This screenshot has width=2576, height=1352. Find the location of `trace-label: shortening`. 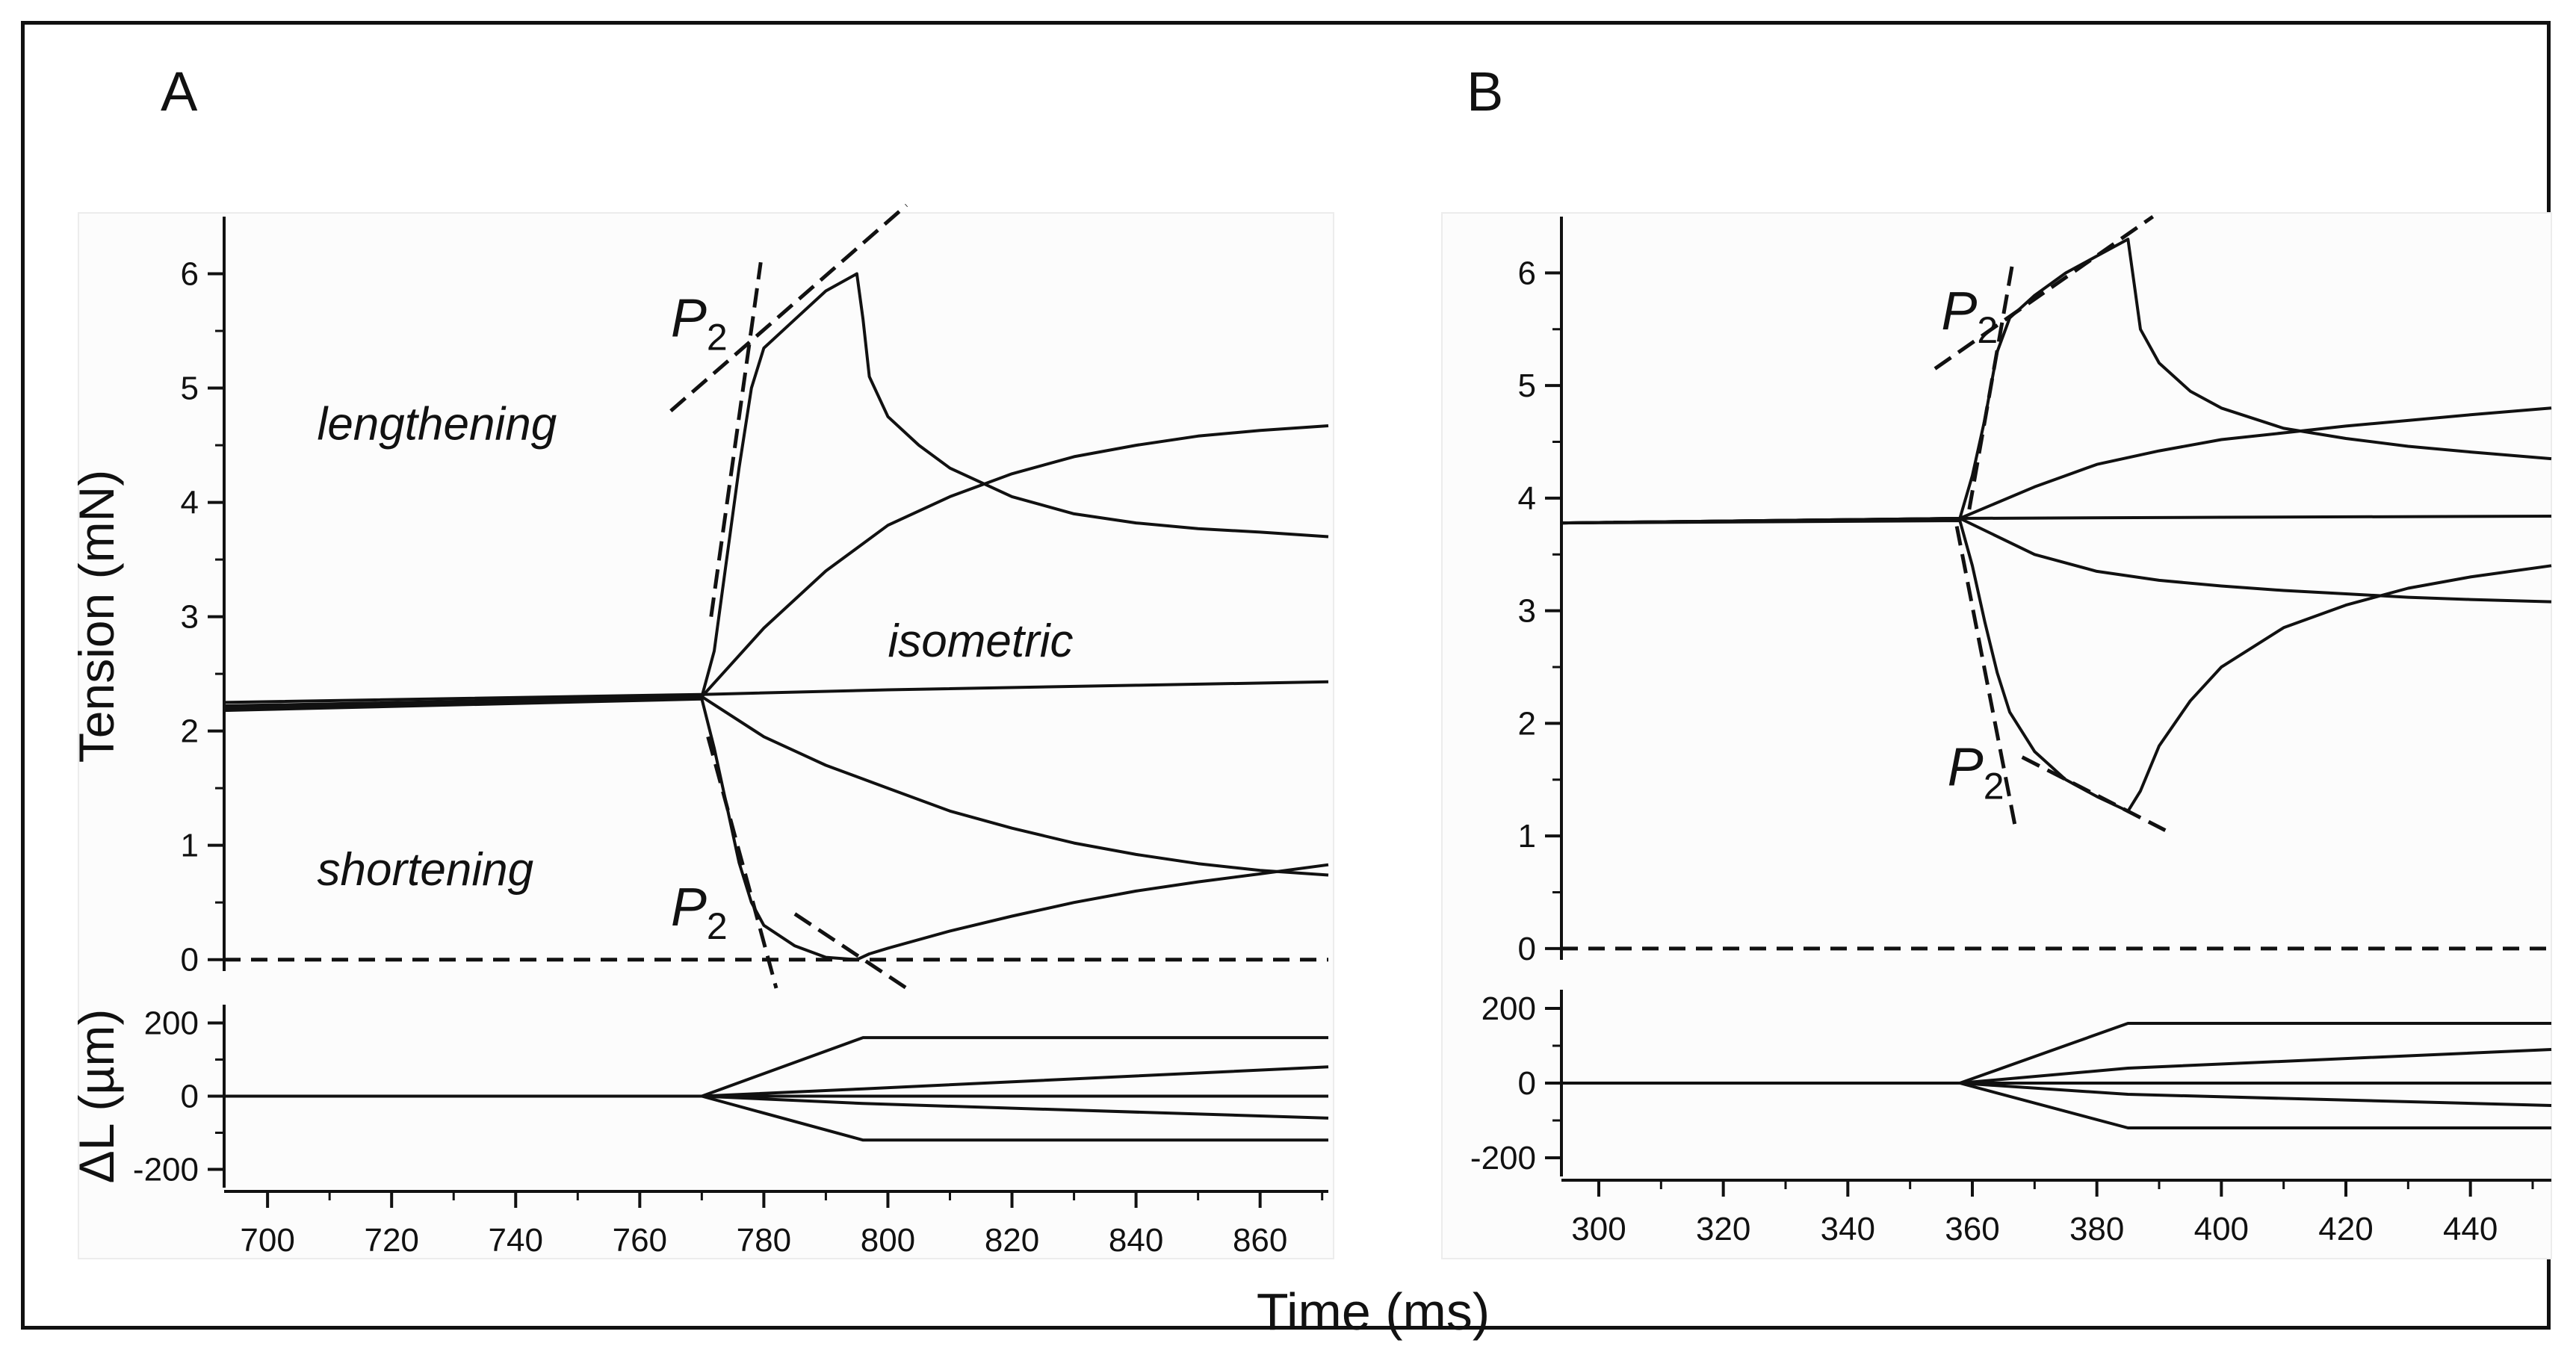

trace-label: shortening is located at coordinates (426, 870).